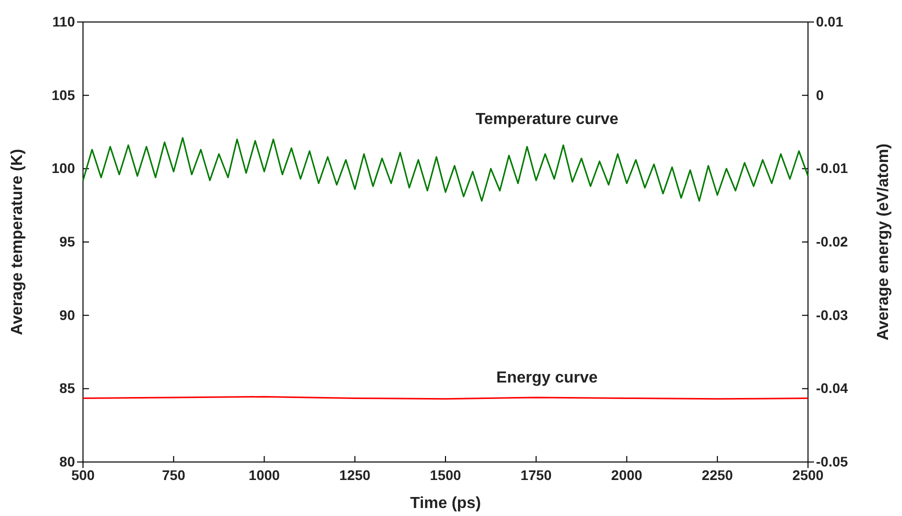 Image resolution: width=902 pixels, height=516 pixels. What do you see at coordinates (547, 378) in the screenshot?
I see `annotation: Energy curve` at bounding box center [547, 378].